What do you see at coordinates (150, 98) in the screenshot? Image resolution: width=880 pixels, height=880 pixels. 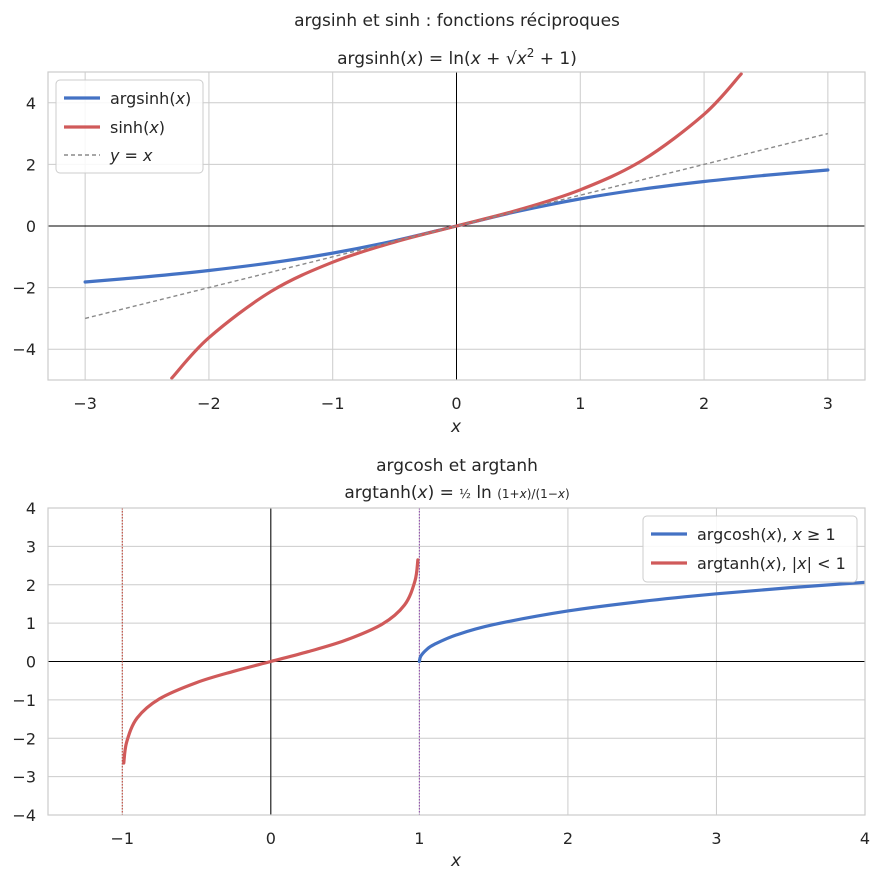 I see `legend-label-argsinh: argsinh(x)` at bounding box center [150, 98].